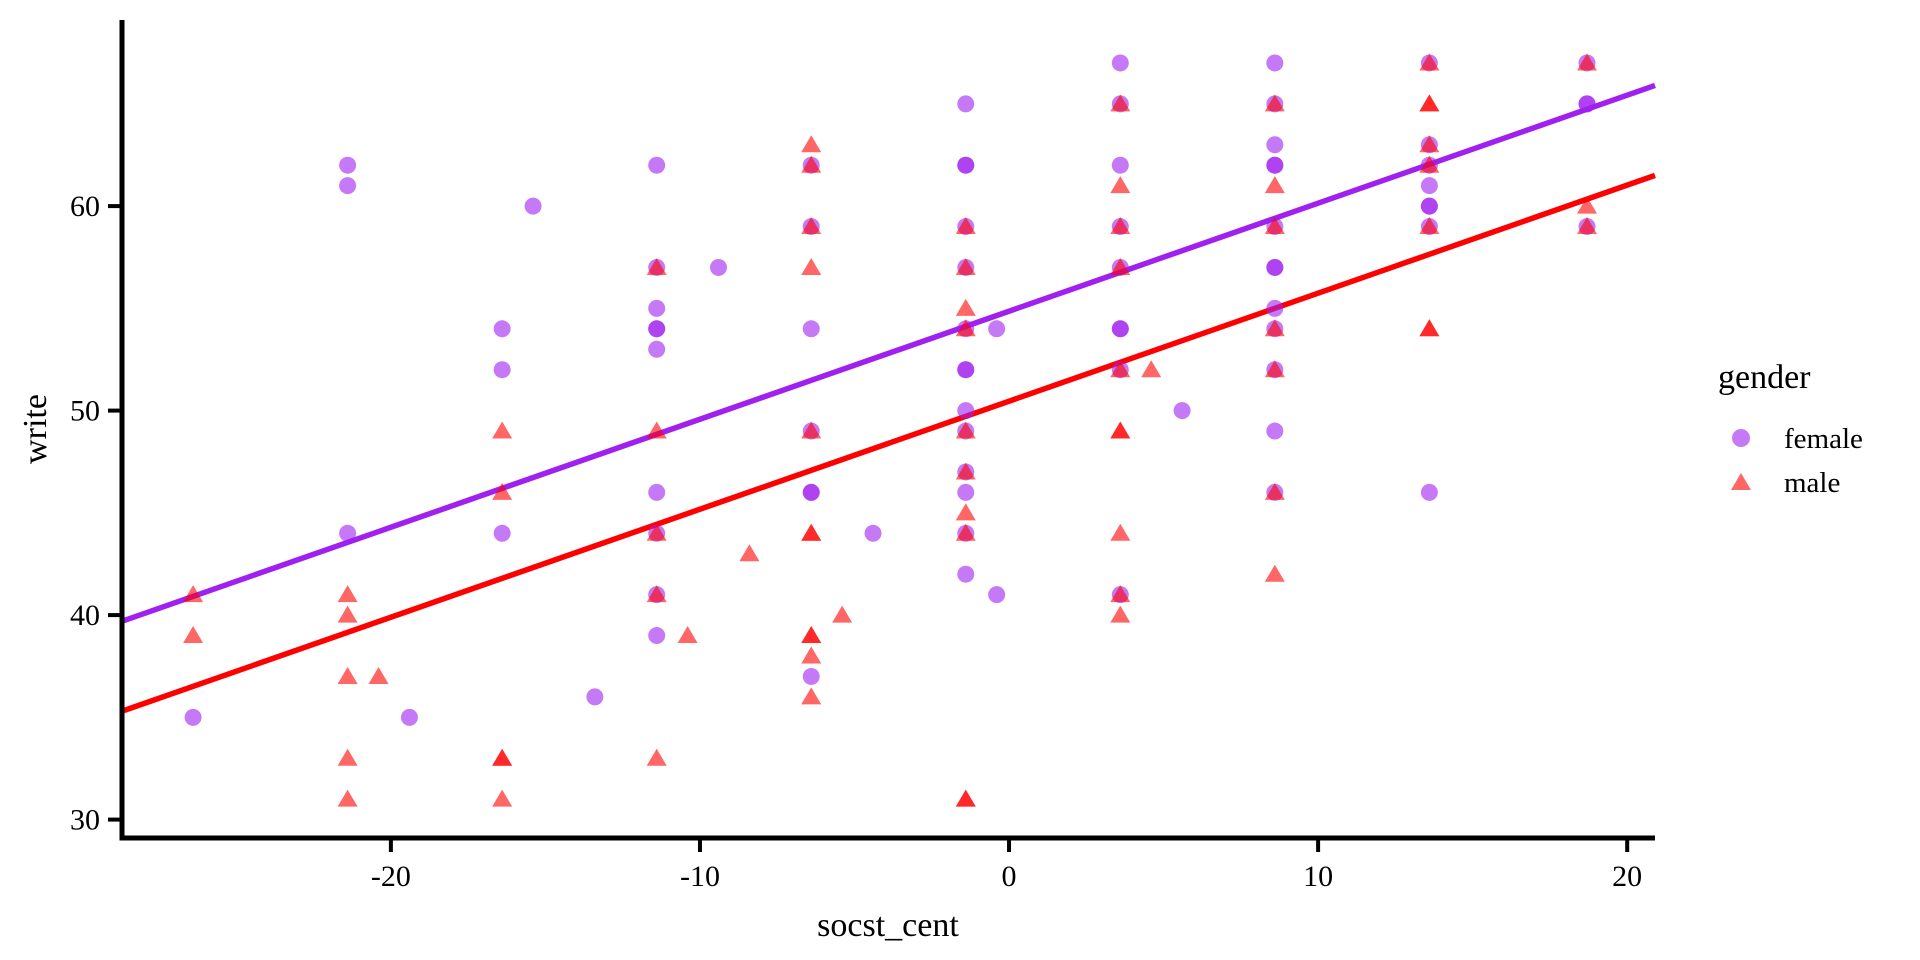  I want to click on female-circle-icon, so click(1741, 438).